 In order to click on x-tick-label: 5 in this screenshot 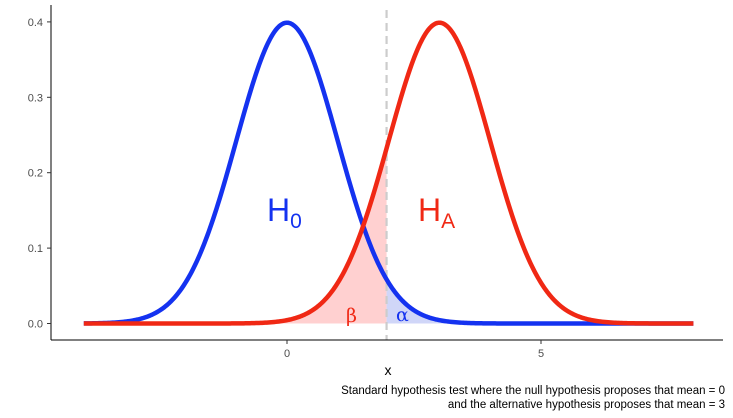, I will do `click(541, 354)`.